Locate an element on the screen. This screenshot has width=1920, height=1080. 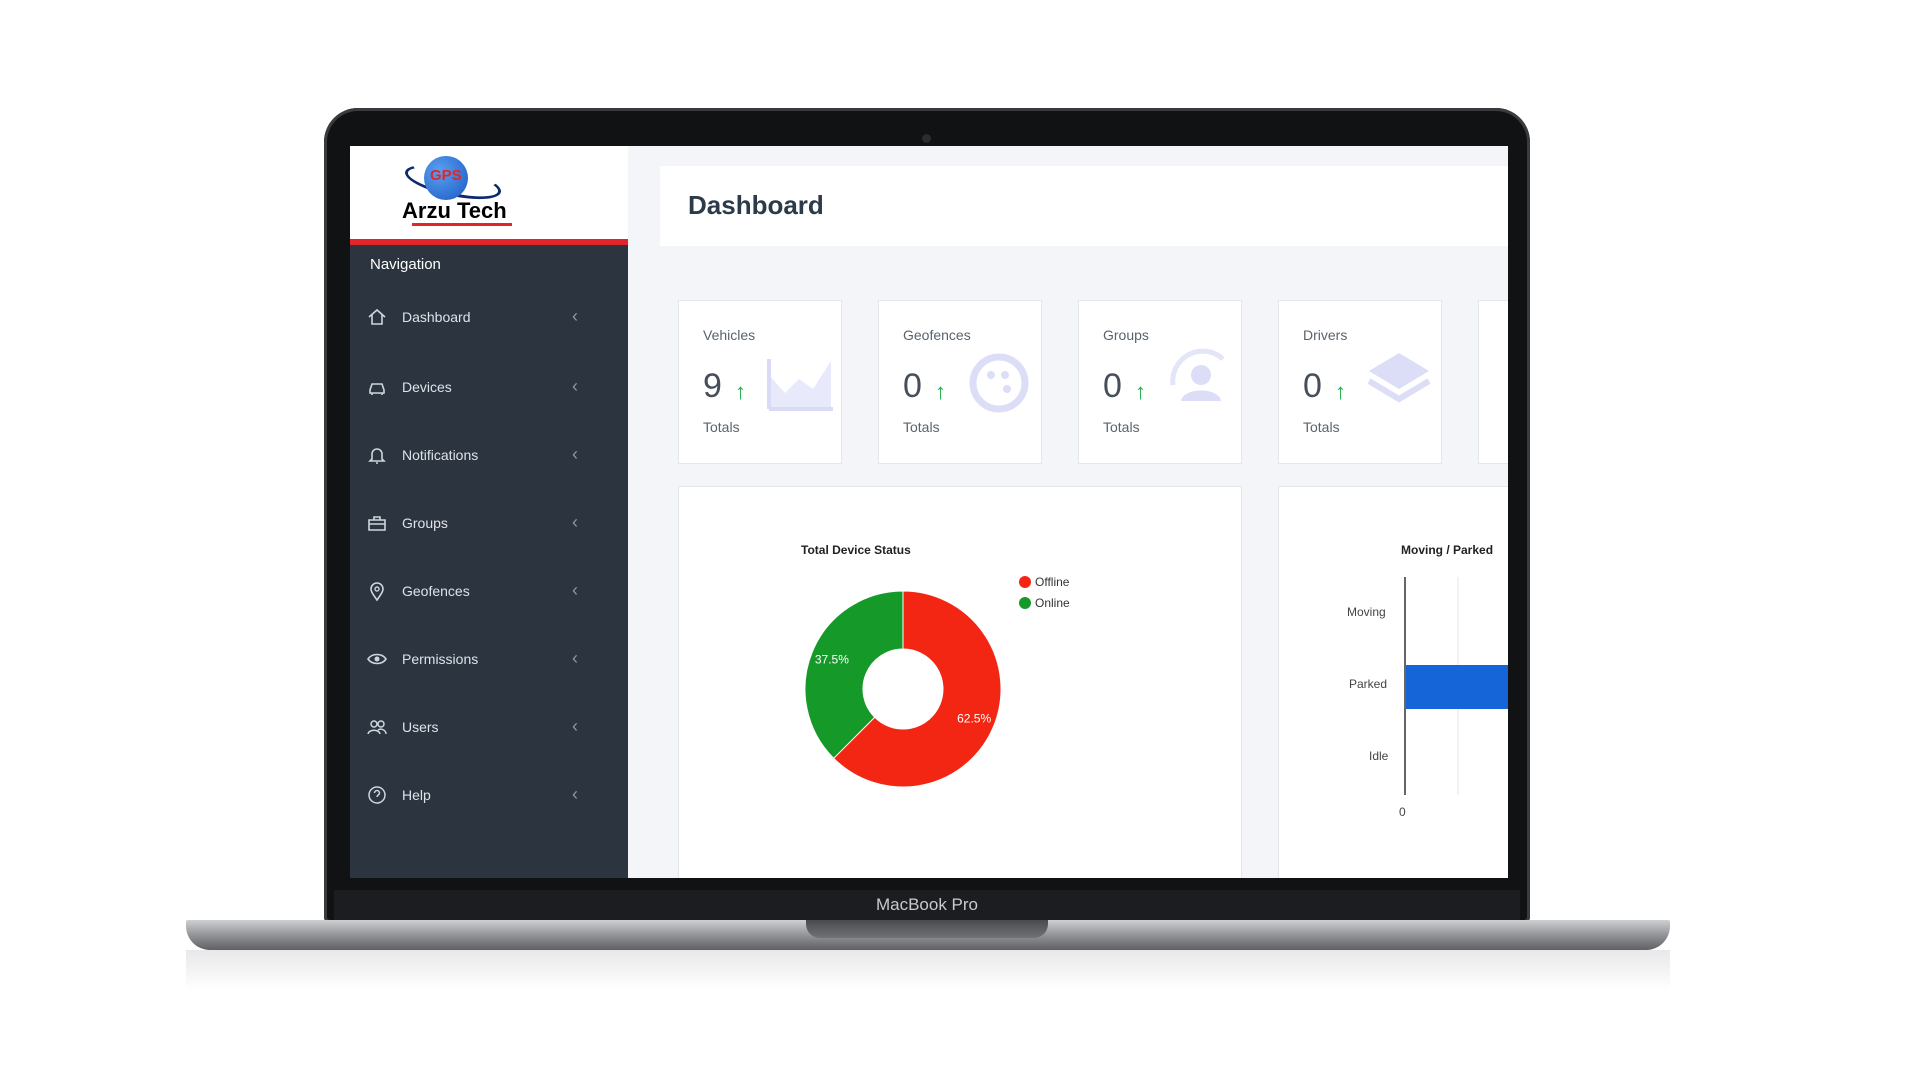
home-icon is located at coordinates (377, 316).